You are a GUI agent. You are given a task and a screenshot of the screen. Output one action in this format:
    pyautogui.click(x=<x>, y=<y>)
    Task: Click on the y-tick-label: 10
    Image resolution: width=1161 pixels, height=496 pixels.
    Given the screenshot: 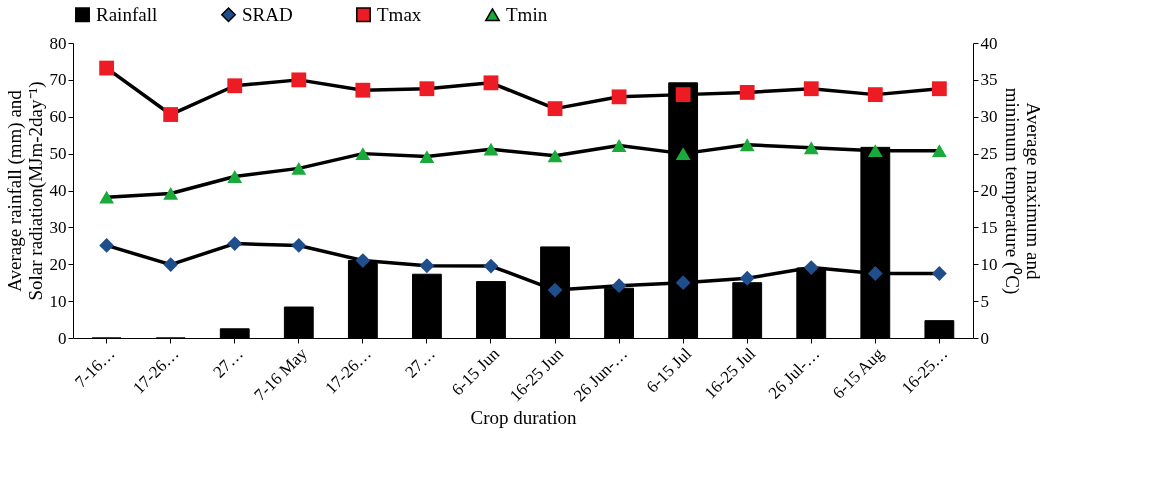 What is the action you would take?
    pyautogui.click(x=58, y=301)
    